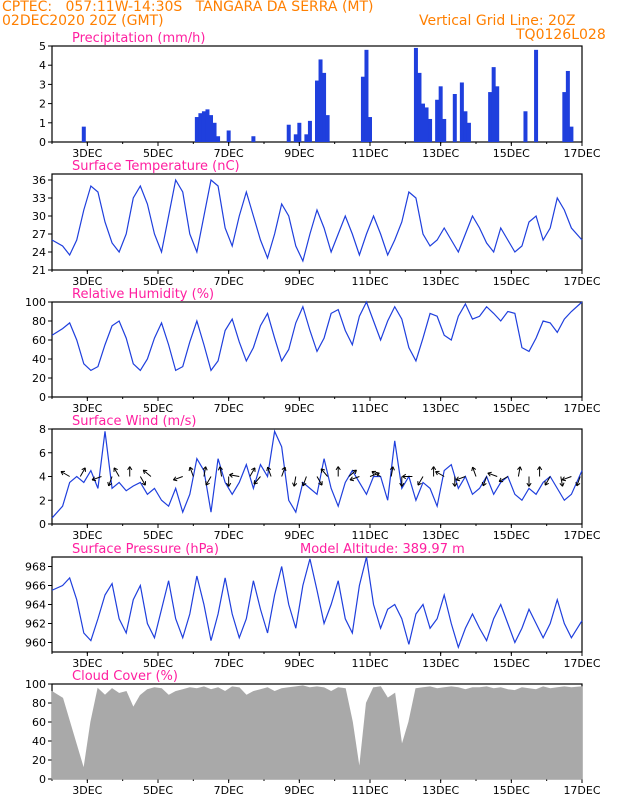 This screenshot has height=800, width=618. Describe the element at coordinates (39, 198) in the screenshot. I see `ytick-label: 33` at that location.